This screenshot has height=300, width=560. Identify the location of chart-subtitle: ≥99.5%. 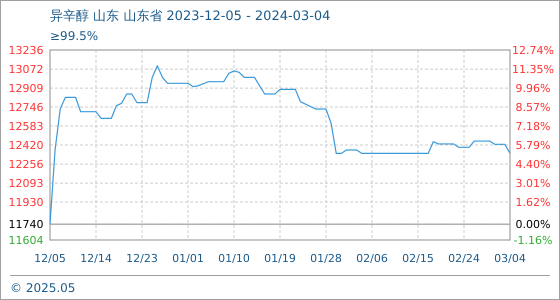
(74, 36).